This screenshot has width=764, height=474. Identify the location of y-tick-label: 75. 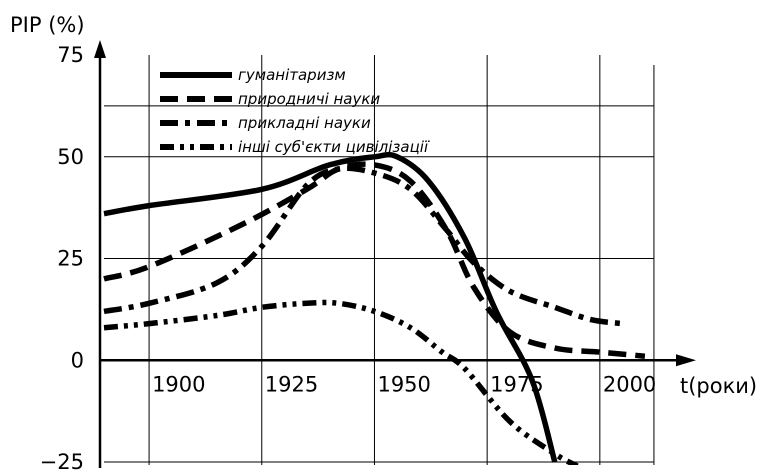
(70, 55).